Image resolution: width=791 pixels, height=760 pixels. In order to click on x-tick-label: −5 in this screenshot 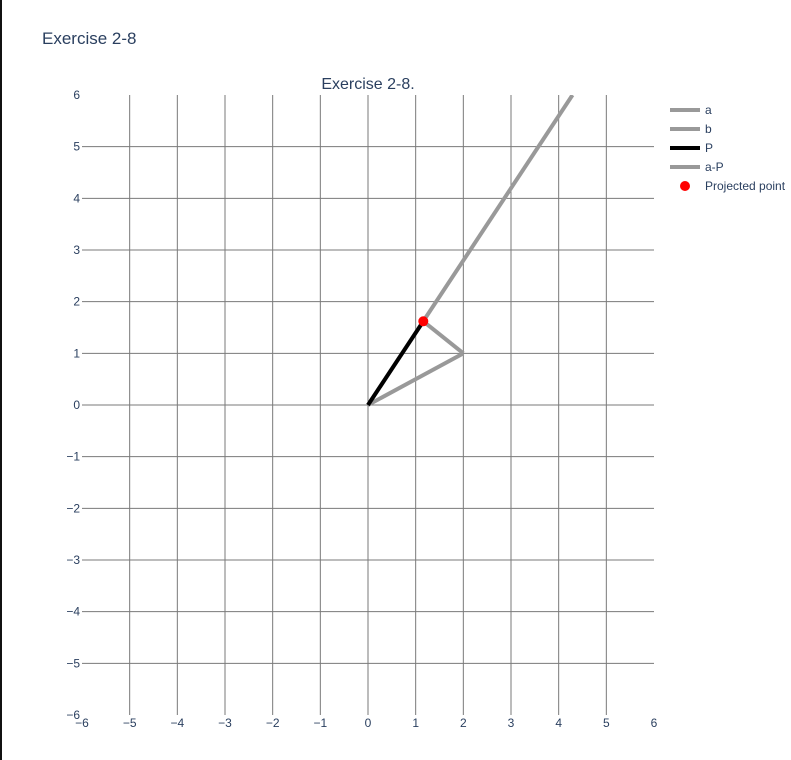, I will do `click(130, 723)`.